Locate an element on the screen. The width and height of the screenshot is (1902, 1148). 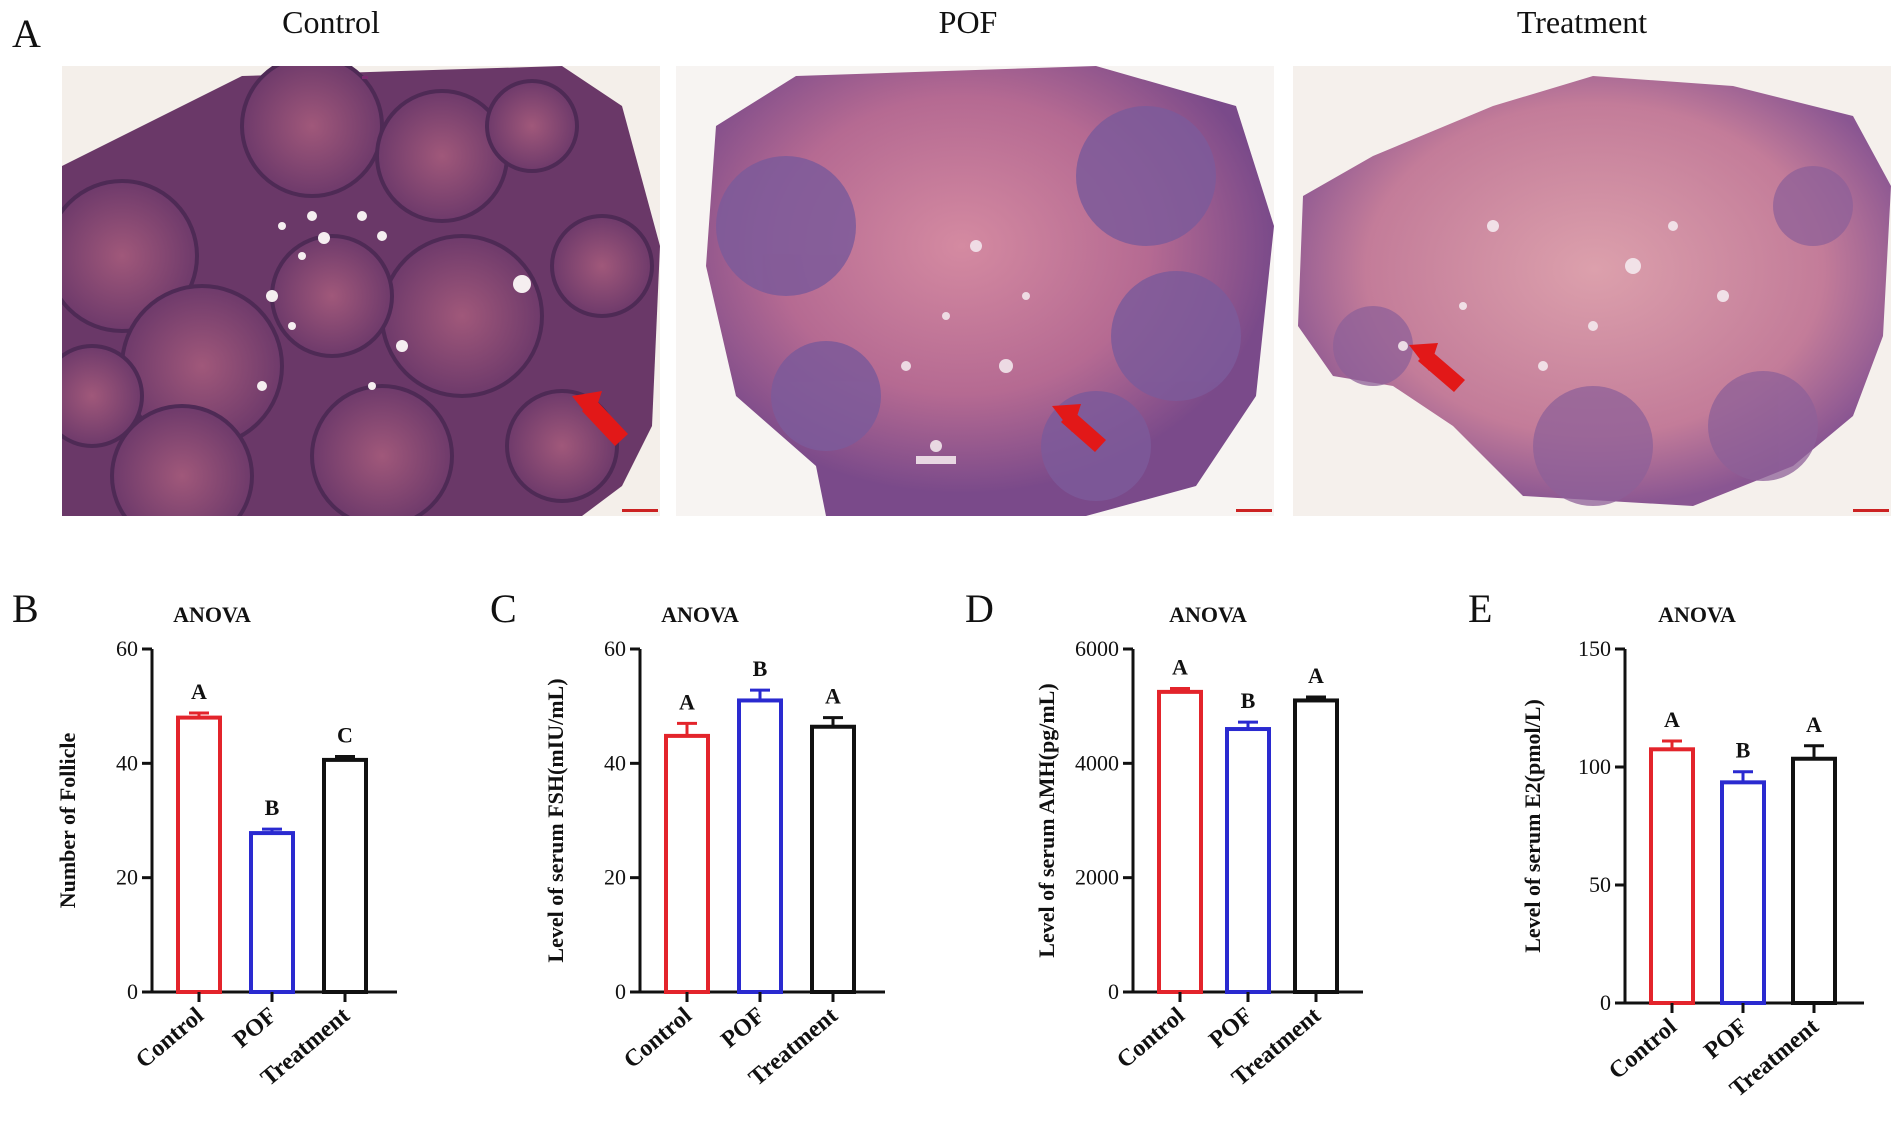
chart-e-sig-0: A is located at coordinates (1672, 719).